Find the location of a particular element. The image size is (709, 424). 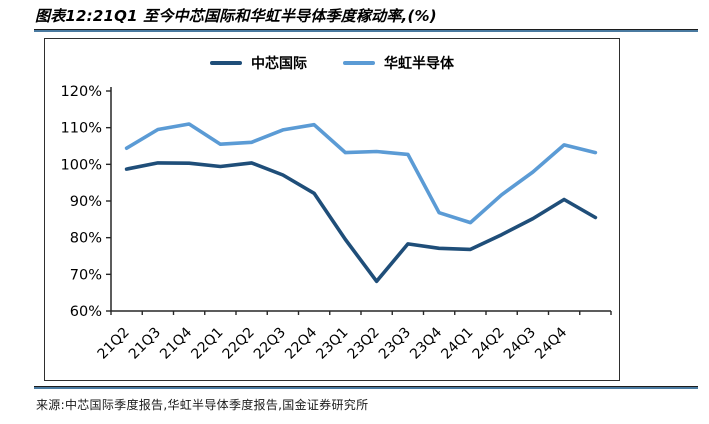

chart-legend: 中芯国际 华虹半导体 is located at coordinates (332, 63).